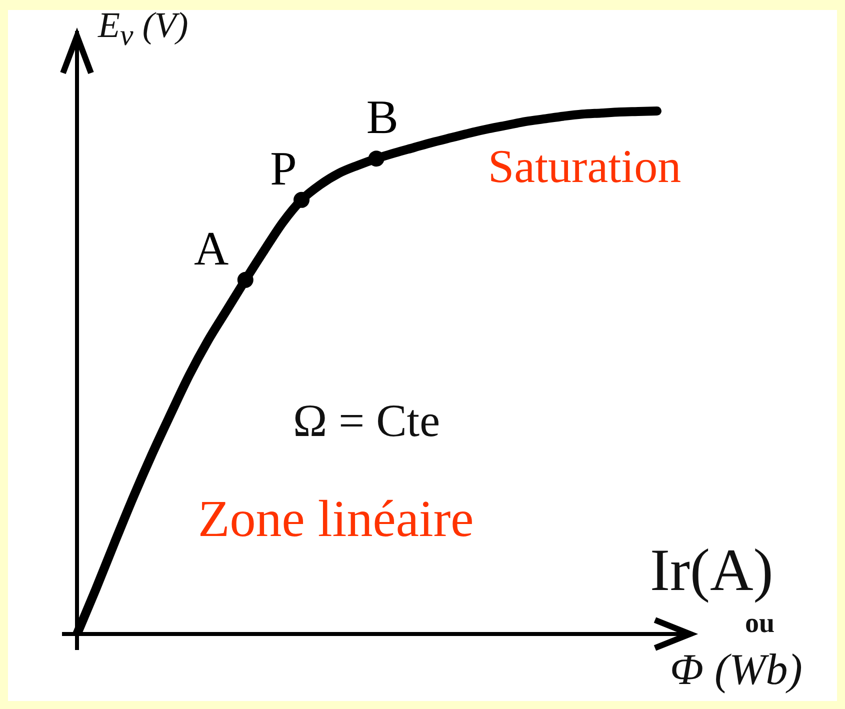  I want to click on y-axis-title: E$_{v}$ (V), so click(143, 28).